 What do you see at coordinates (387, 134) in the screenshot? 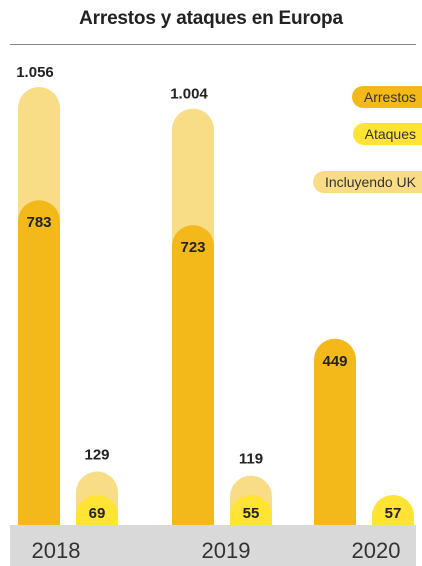
I see `legend-item-ataques: Ataques` at bounding box center [387, 134].